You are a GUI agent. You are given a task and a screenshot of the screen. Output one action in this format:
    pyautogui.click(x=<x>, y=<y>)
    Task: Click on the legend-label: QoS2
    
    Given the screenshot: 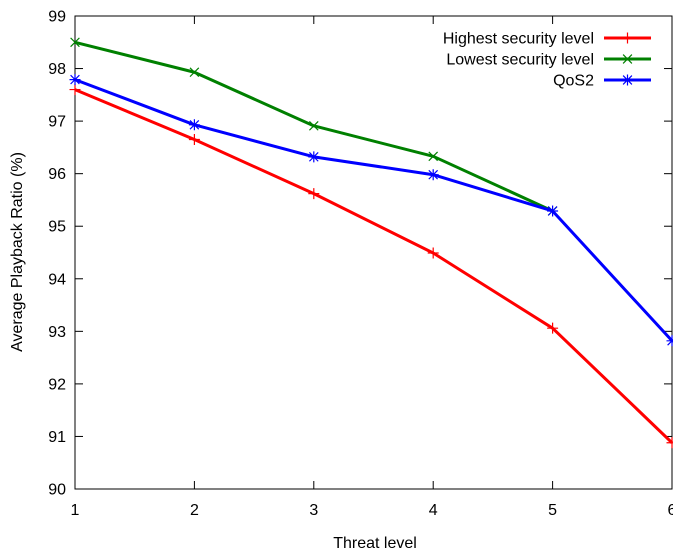 What is the action you would take?
    pyautogui.click(x=573, y=81)
    